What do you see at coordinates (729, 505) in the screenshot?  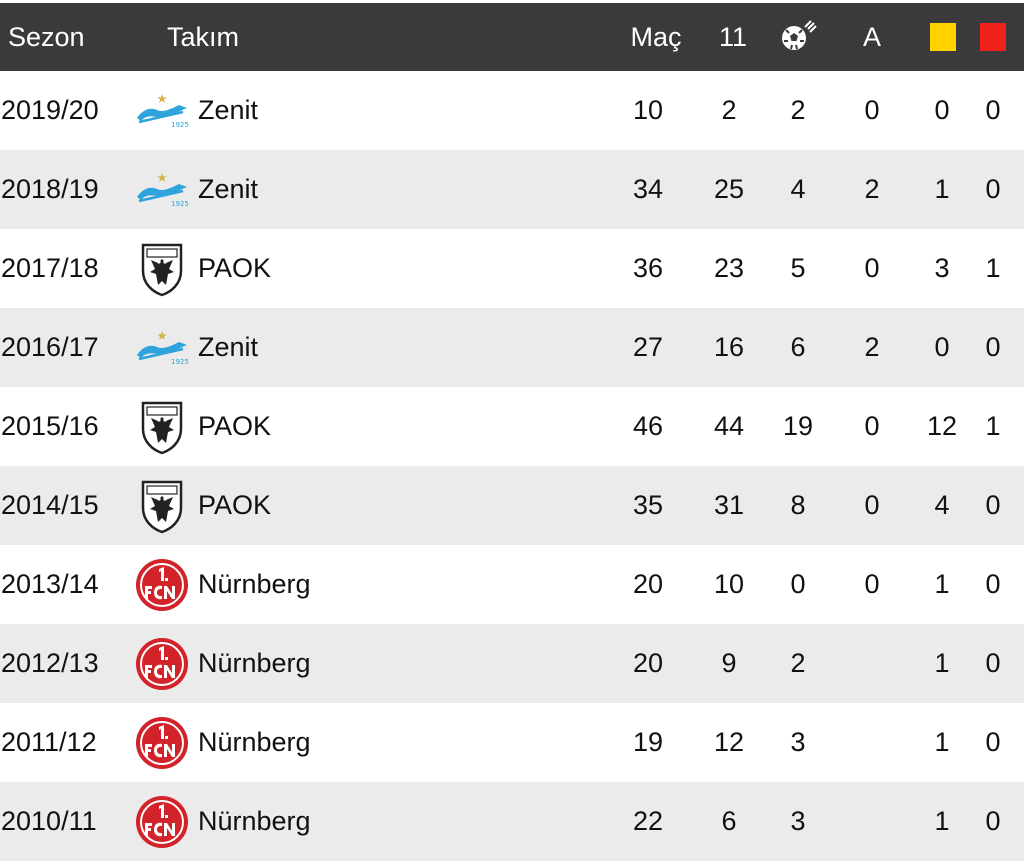 I see `starts-cell: 31` at bounding box center [729, 505].